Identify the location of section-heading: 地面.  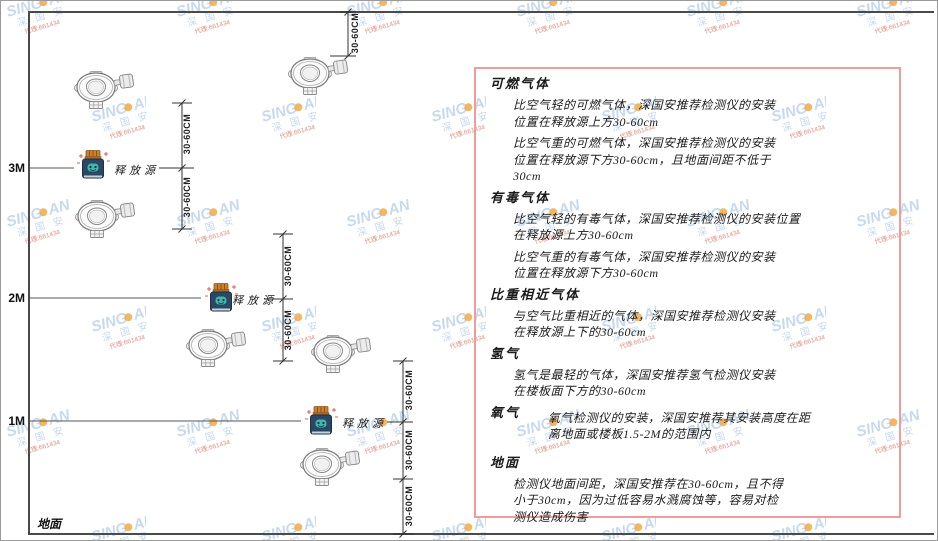
(505, 462).